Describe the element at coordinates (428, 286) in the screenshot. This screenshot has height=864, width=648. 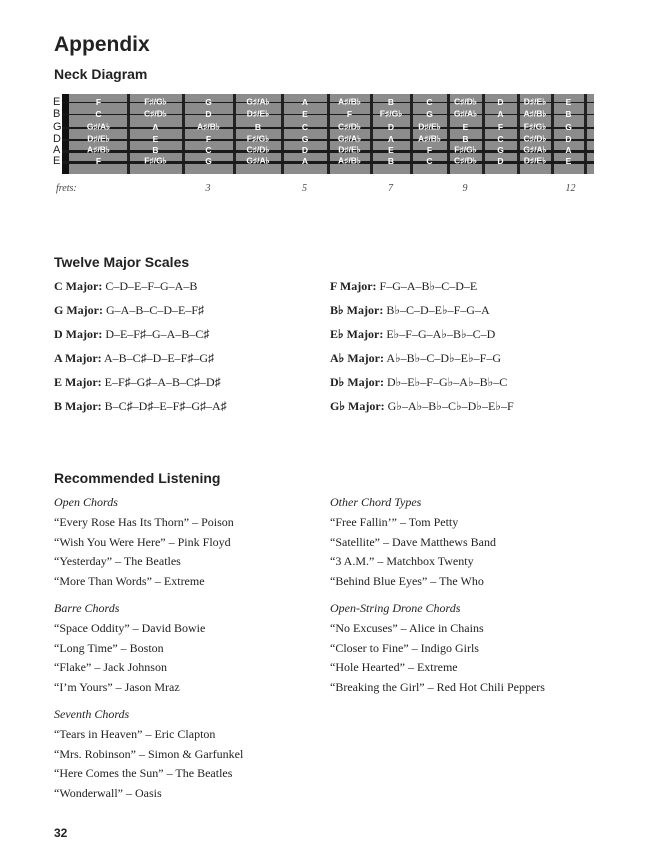
I see `scale-notes: F–G–A–B♭–C–D–E` at that location.